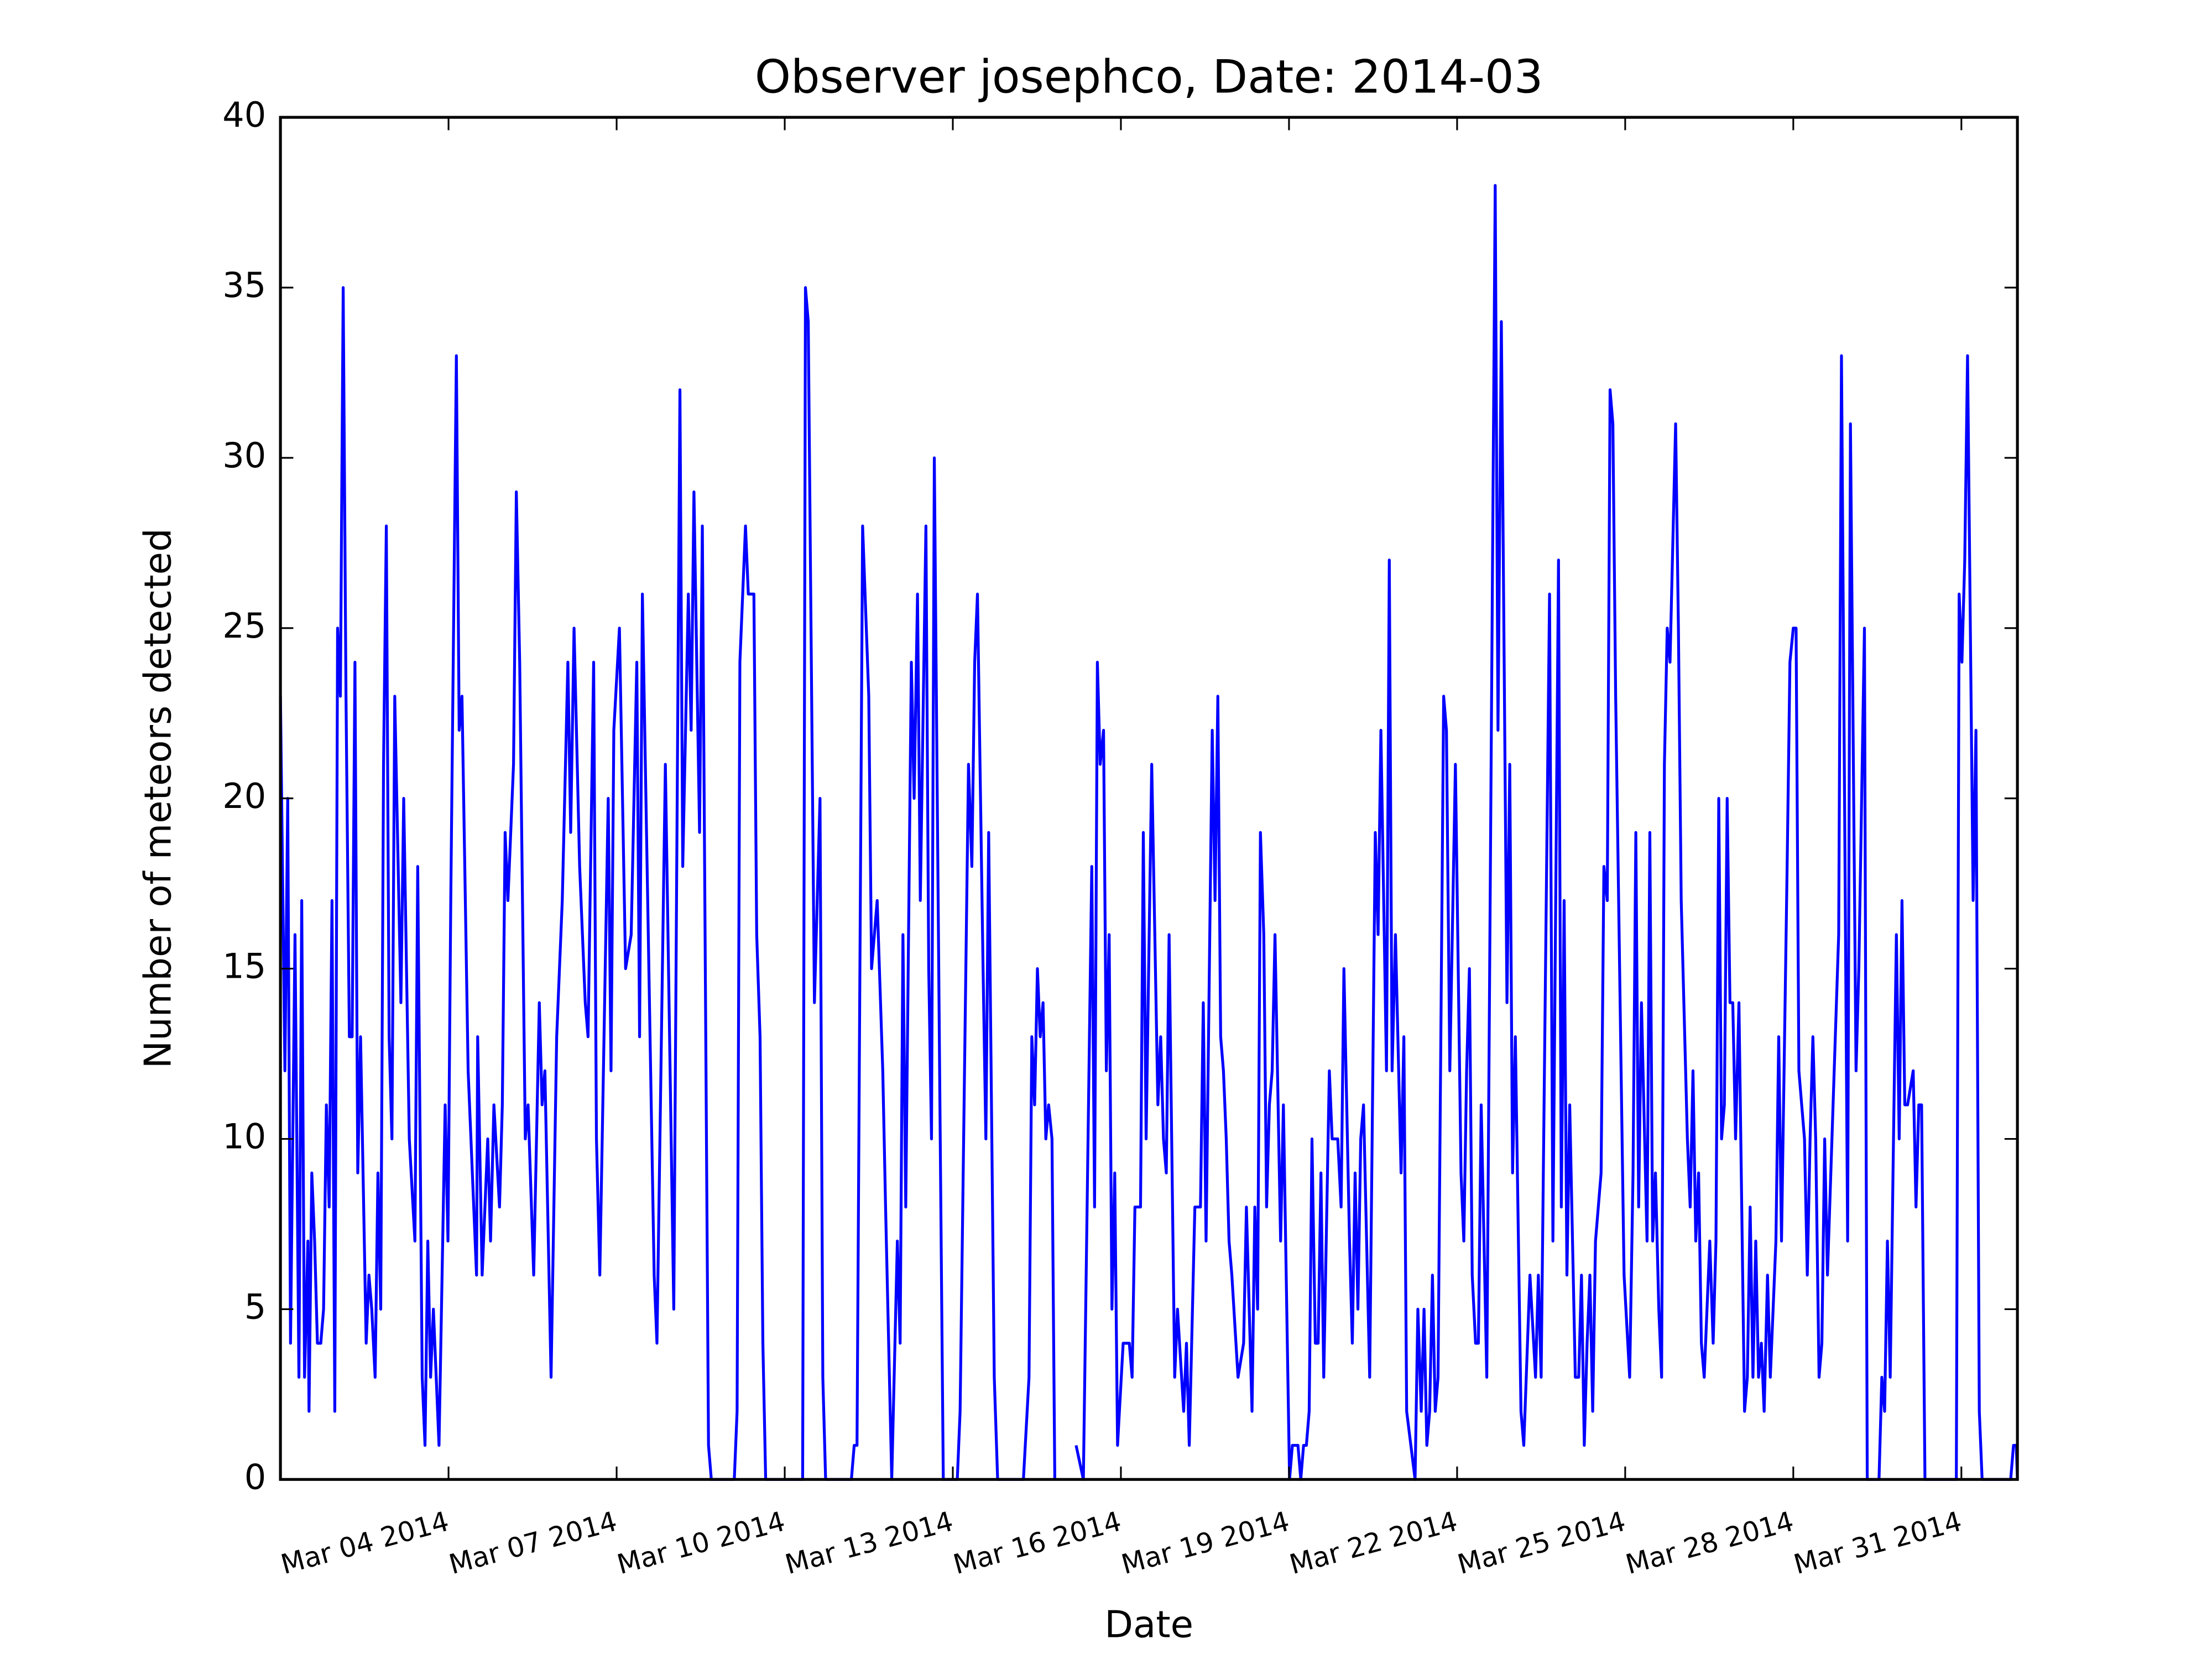  What do you see at coordinates (1149, 77) in the screenshot?
I see `chart-title: Observer josephco, Date: 2014-03` at bounding box center [1149, 77].